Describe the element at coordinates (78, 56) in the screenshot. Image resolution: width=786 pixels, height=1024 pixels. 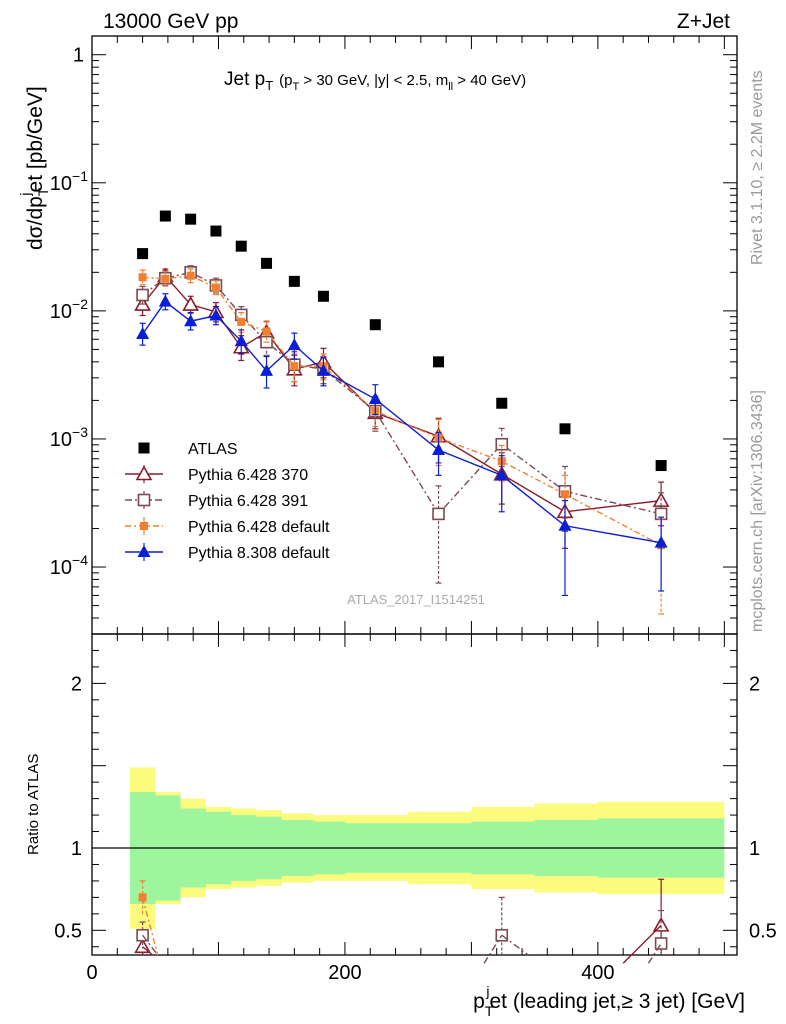
I see `main-y-tick-label: 1` at that location.